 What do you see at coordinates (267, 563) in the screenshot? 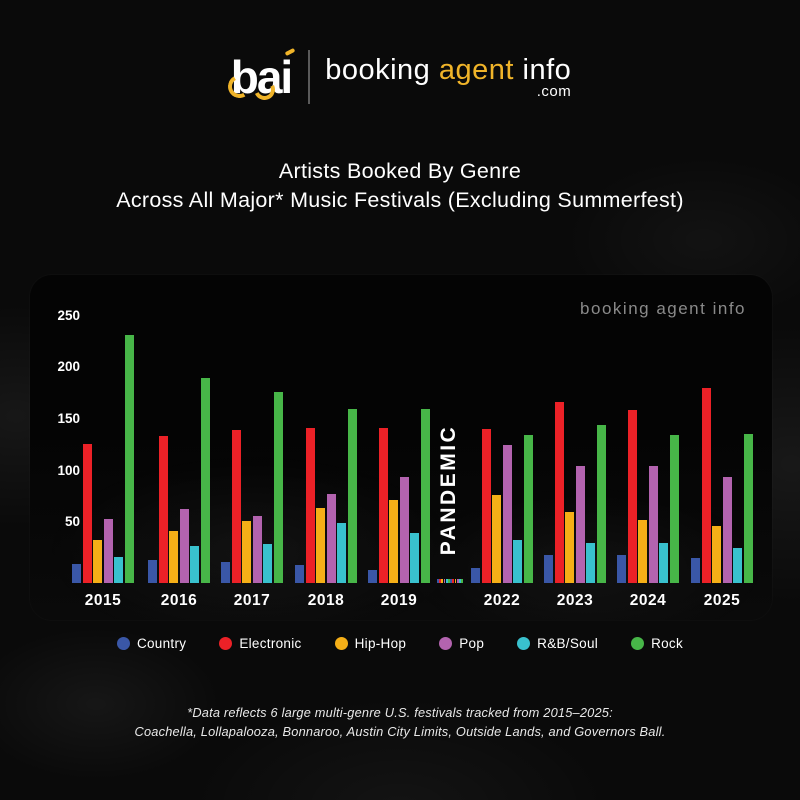
I see `bar-2017-r-b-soul` at bounding box center [267, 563].